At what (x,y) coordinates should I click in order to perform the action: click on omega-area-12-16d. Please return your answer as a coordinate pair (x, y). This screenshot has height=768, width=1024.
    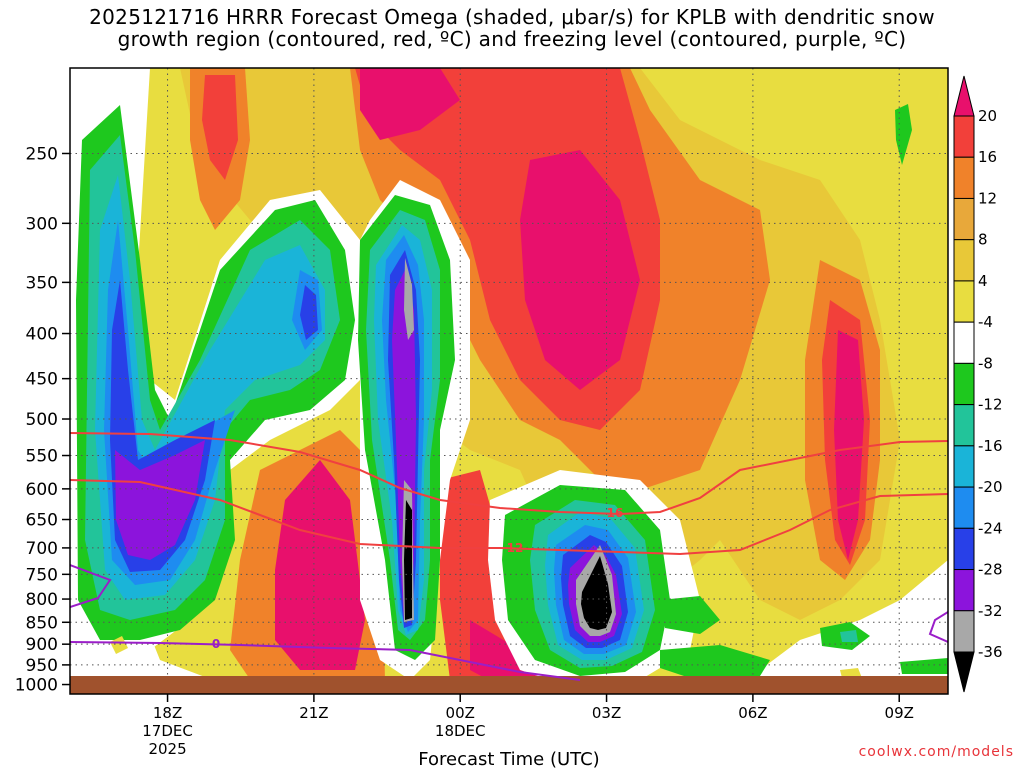
    Looking at the image, I should click on (119, 645).